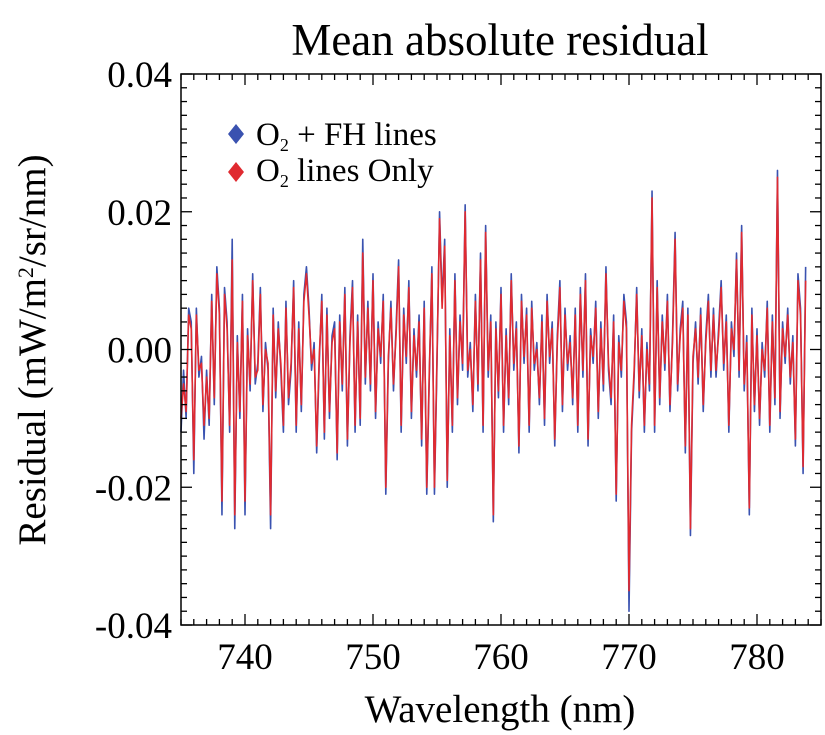 The height and width of the screenshot is (735, 825). Describe the element at coordinates (133, 488) in the screenshot. I see `y-tick-label: -0.02` at that location.